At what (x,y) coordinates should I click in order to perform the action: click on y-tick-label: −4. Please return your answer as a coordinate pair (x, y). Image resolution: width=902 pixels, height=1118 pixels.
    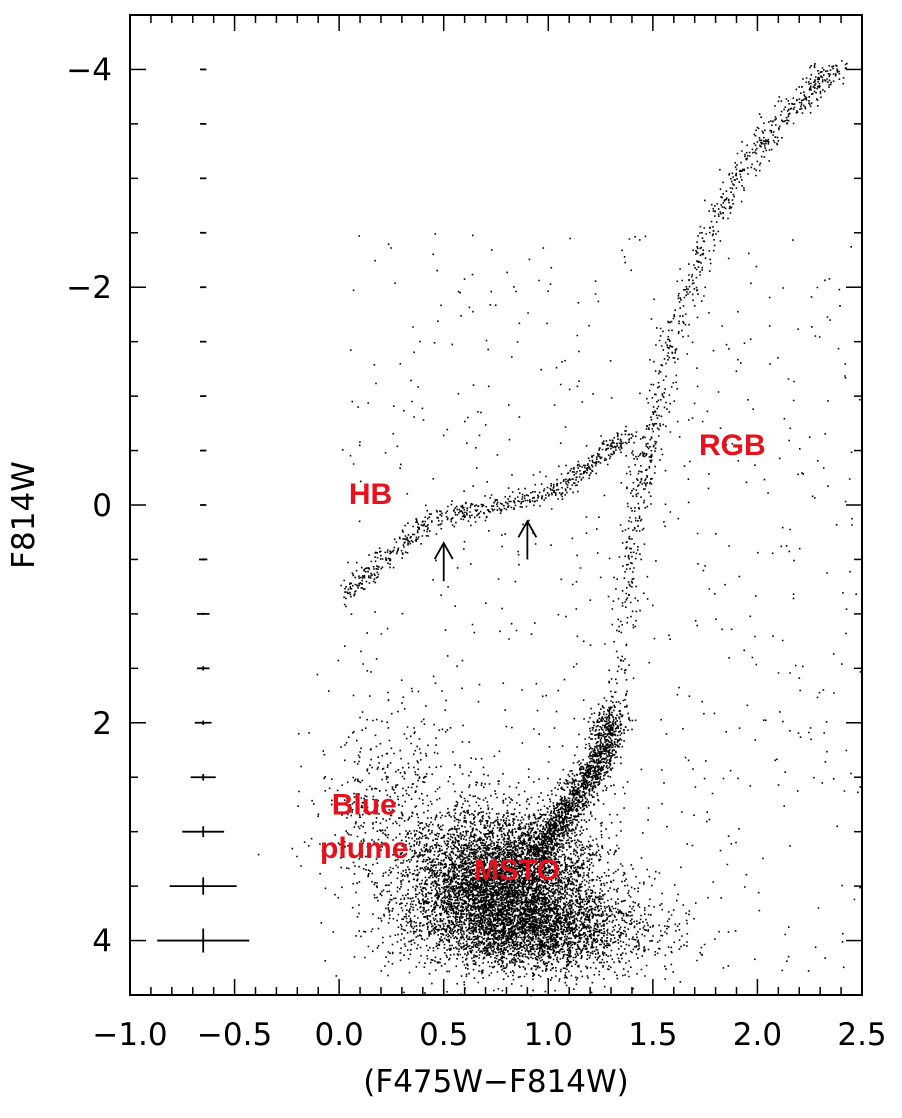
    Looking at the image, I should click on (89, 70).